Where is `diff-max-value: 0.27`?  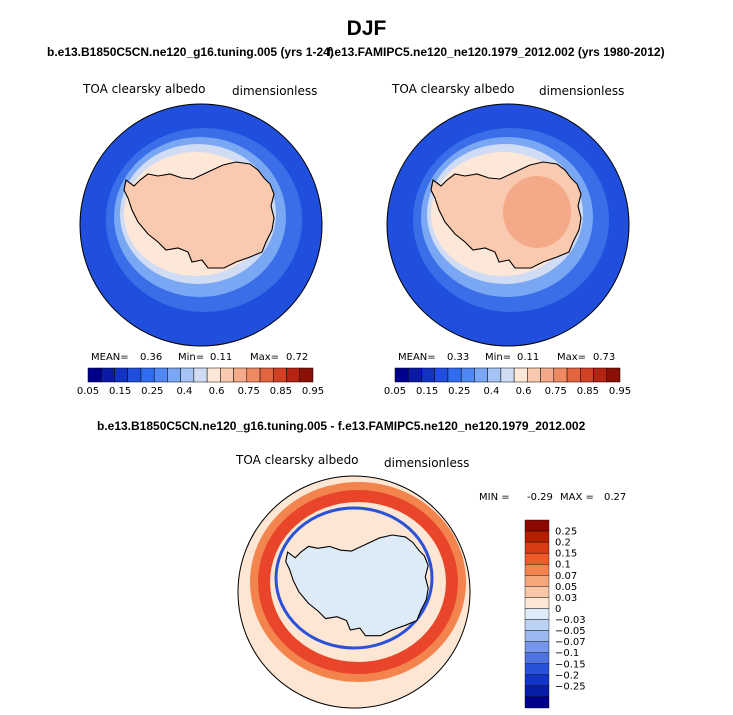 diff-max-value: 0.27 is located at coordinates (615, 497).